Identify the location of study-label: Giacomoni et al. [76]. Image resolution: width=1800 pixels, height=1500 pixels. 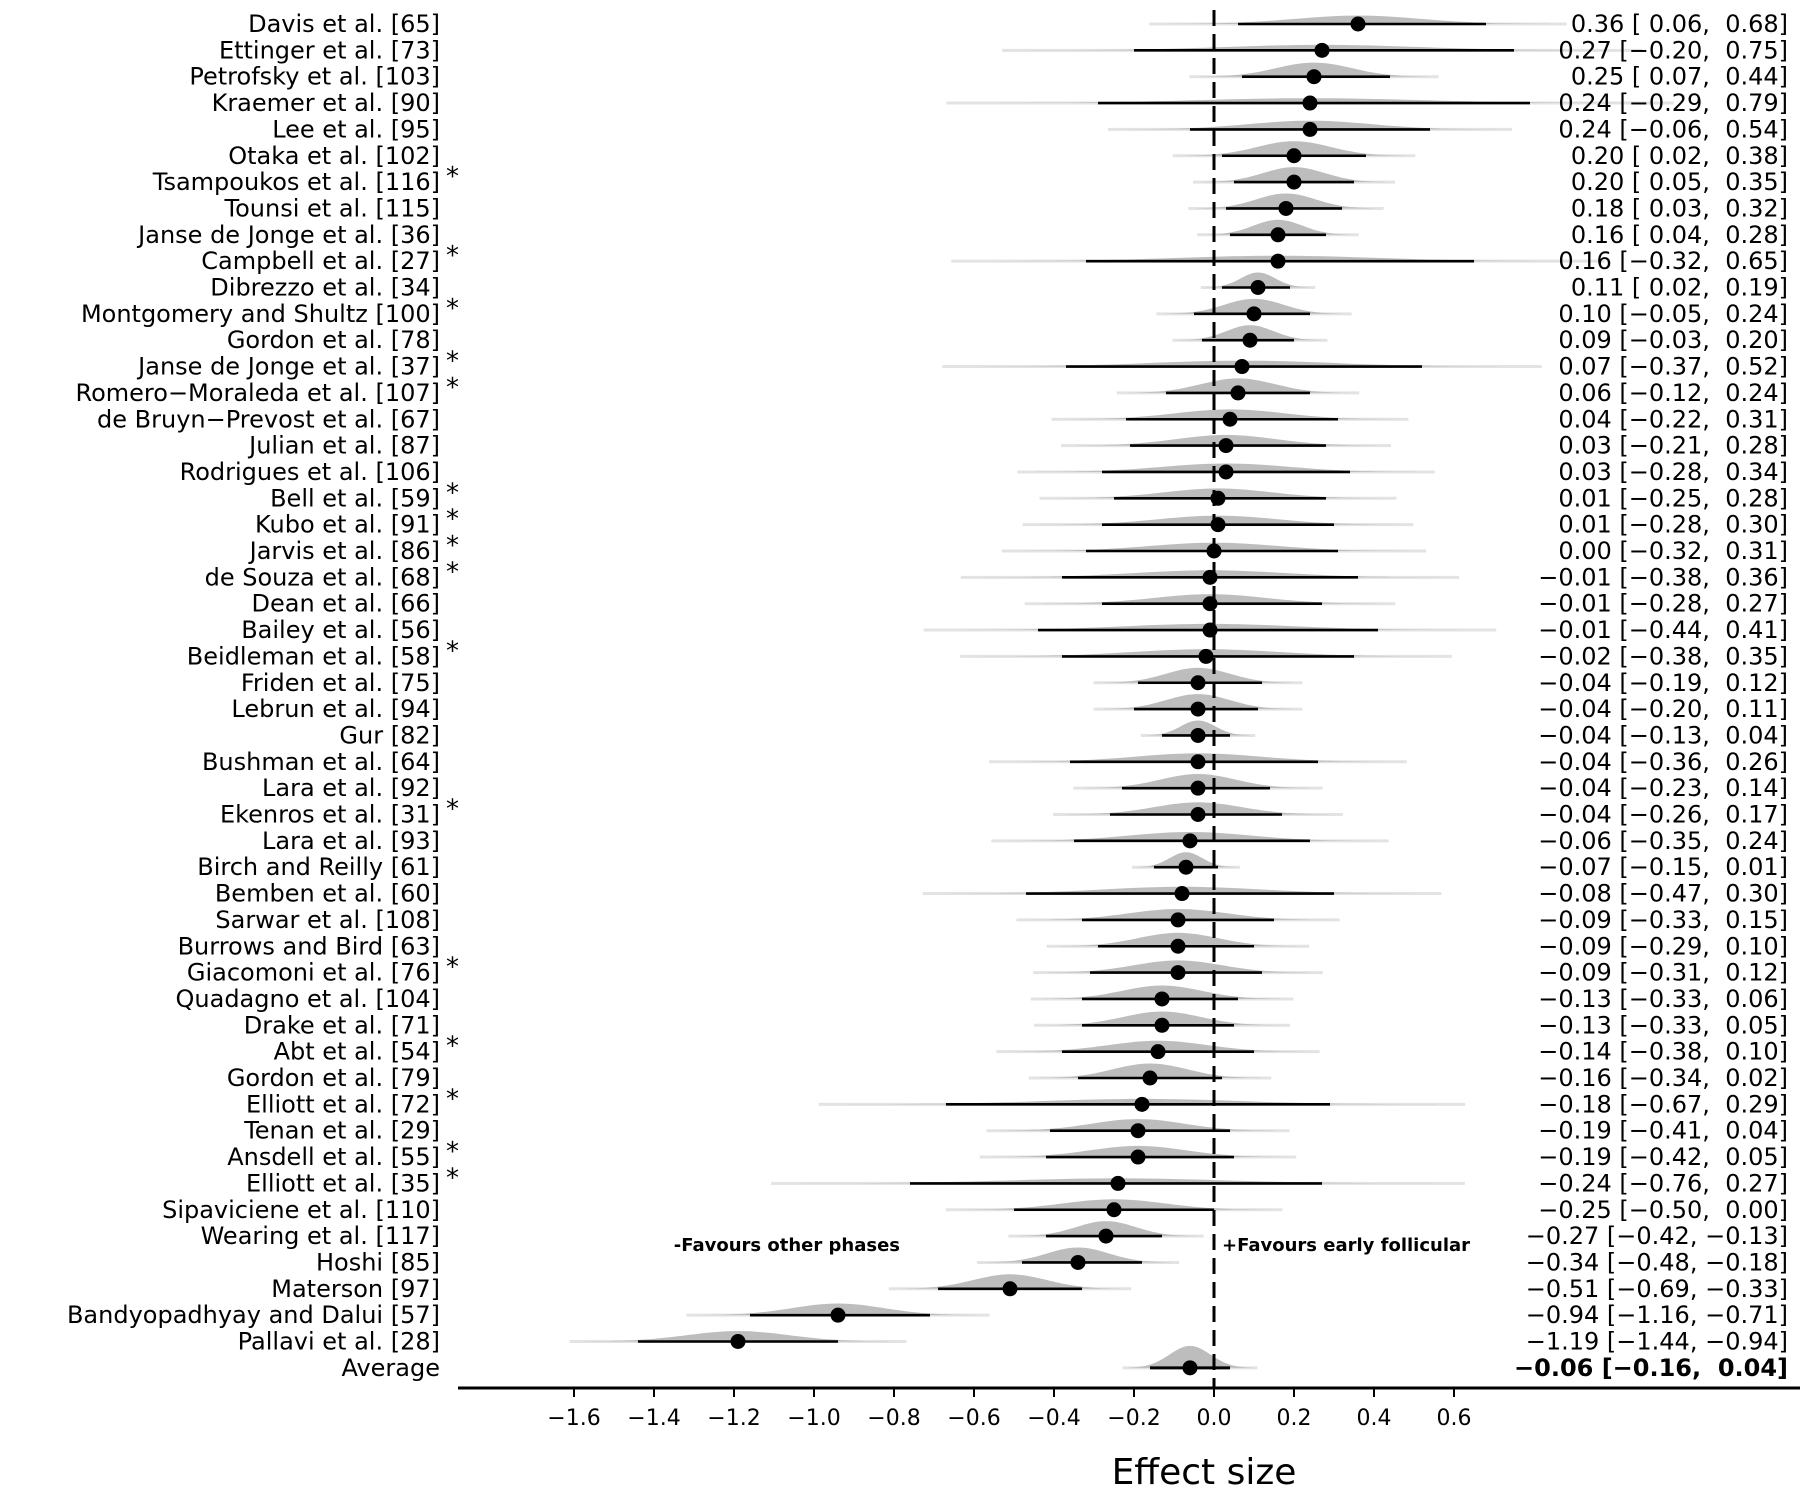
(313, 973).